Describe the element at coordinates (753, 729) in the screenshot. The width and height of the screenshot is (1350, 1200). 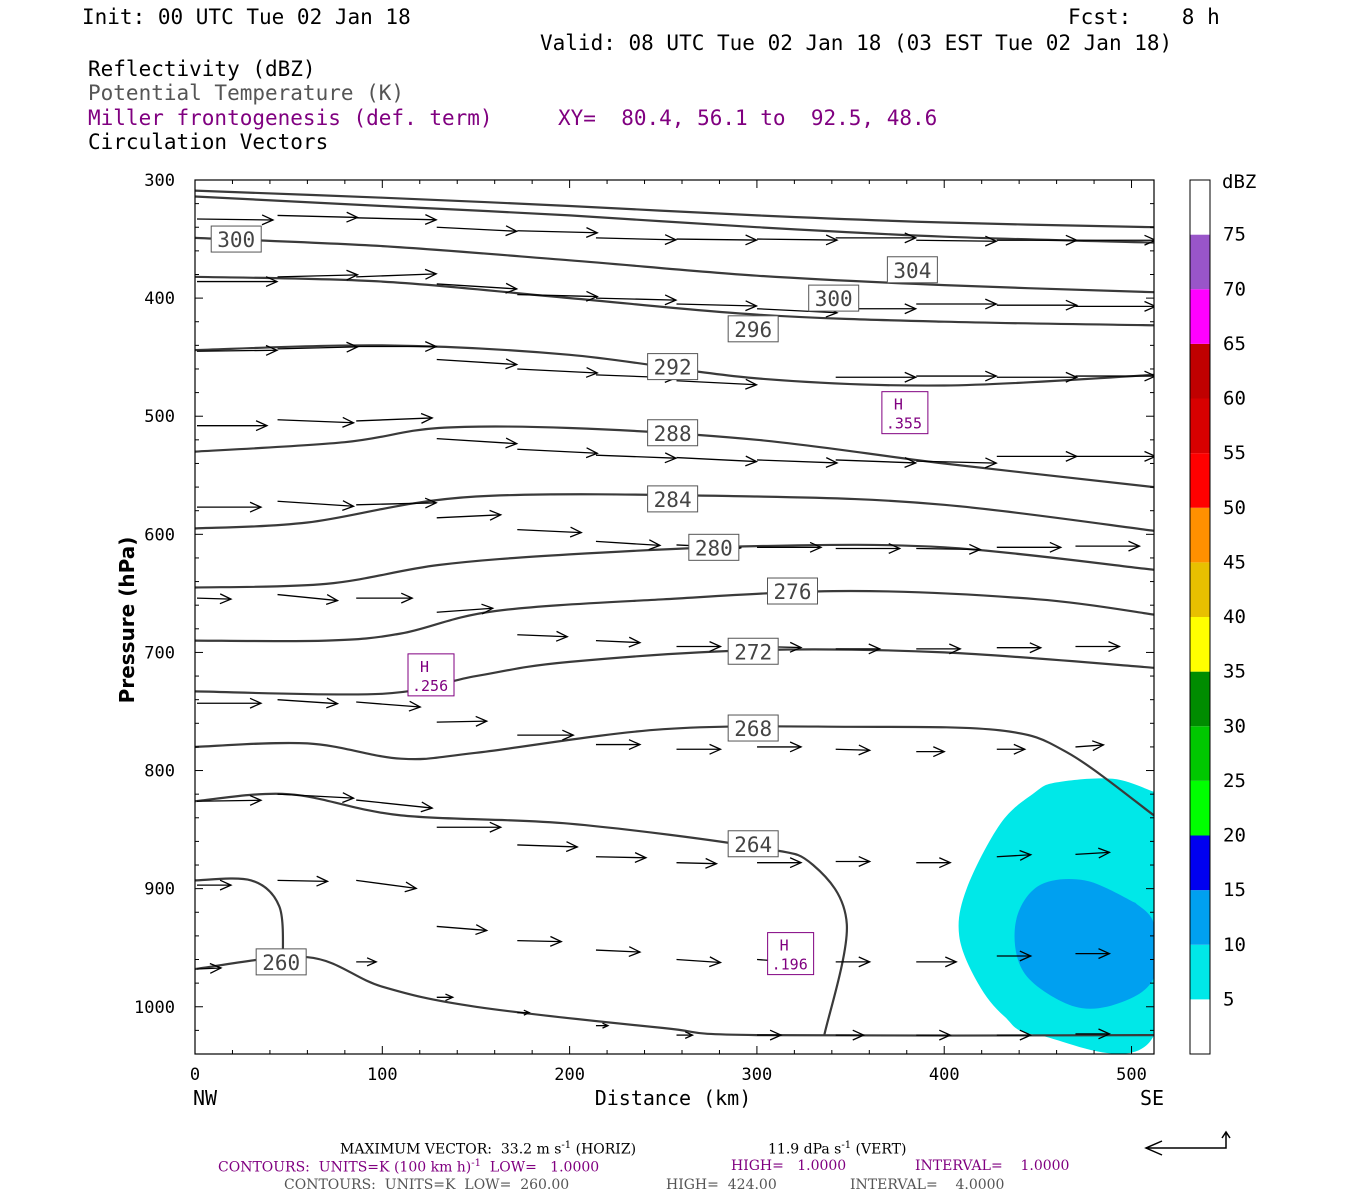
I see `contour-label: 268` at that location.